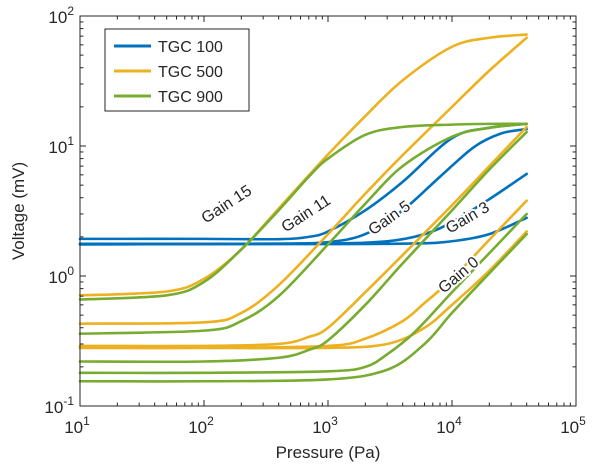 Image resolution: width=598 pixels, height=467 pixels. What do you see at coordinates (201, 425) in the screenshot?
I see `x-tick-label: 10²` at bounding box center [201, 425].